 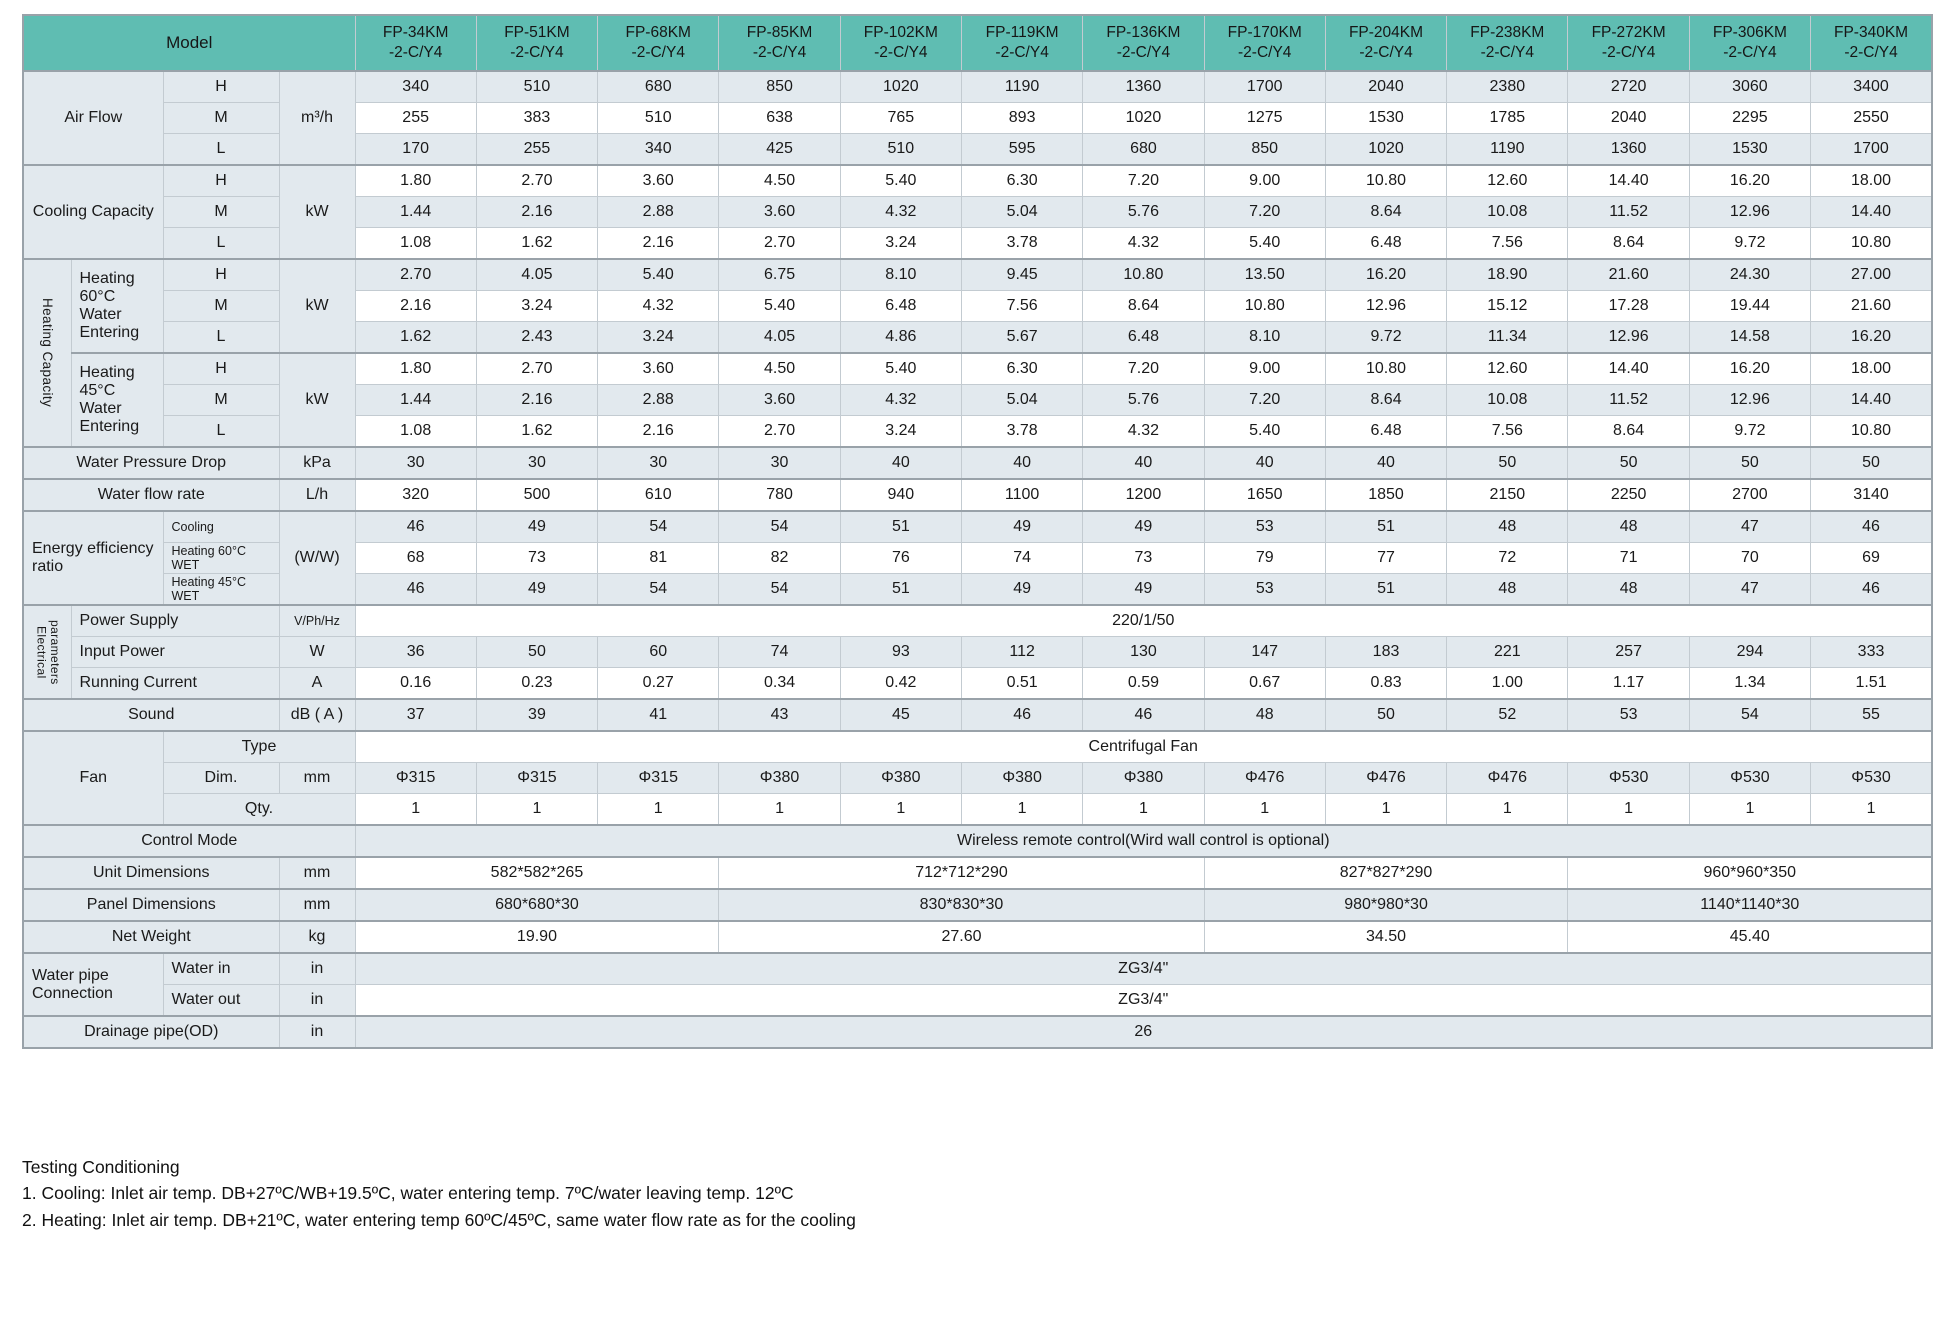 I want to click on cooling-capacity-l-value-6: 3.78, so click(x=1022, y=243).